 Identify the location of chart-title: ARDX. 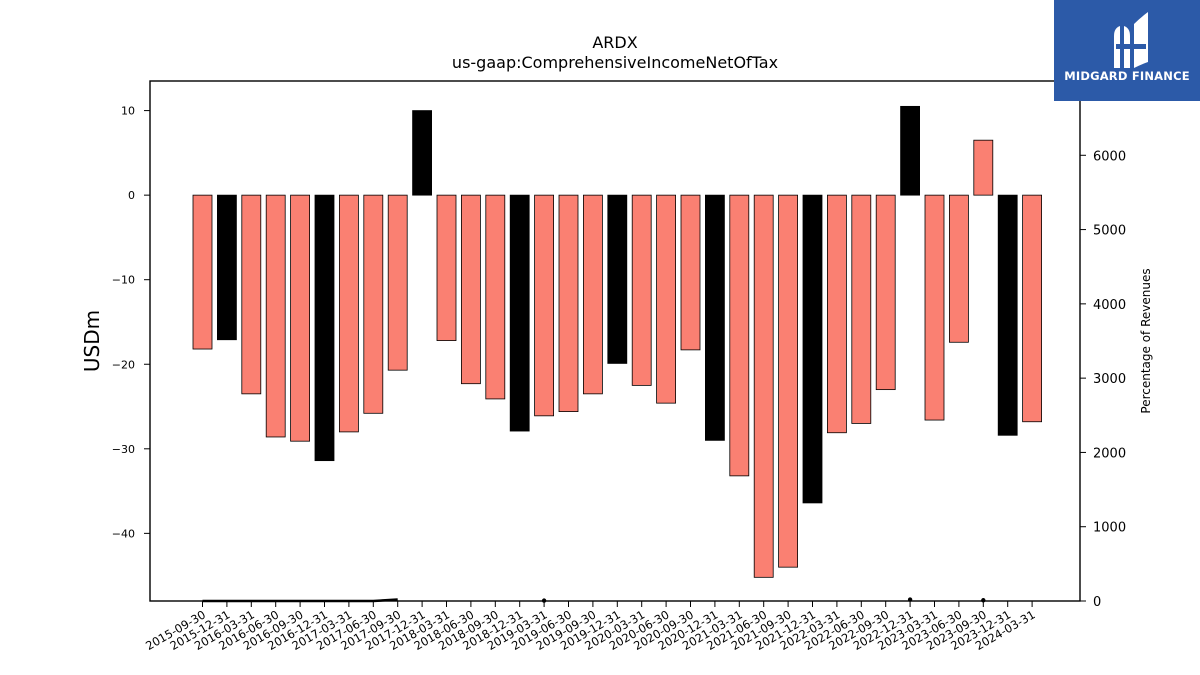
(614, 42).